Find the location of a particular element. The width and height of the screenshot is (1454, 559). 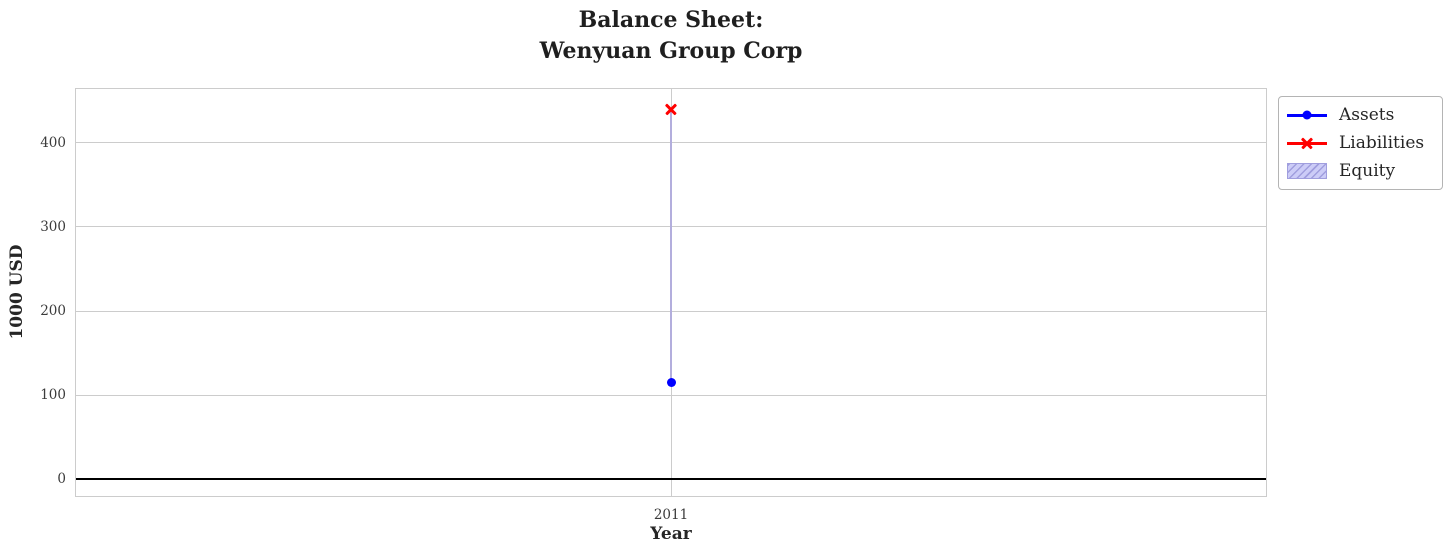

liabilities-line-swatch is located at coordinates (1307, 143).